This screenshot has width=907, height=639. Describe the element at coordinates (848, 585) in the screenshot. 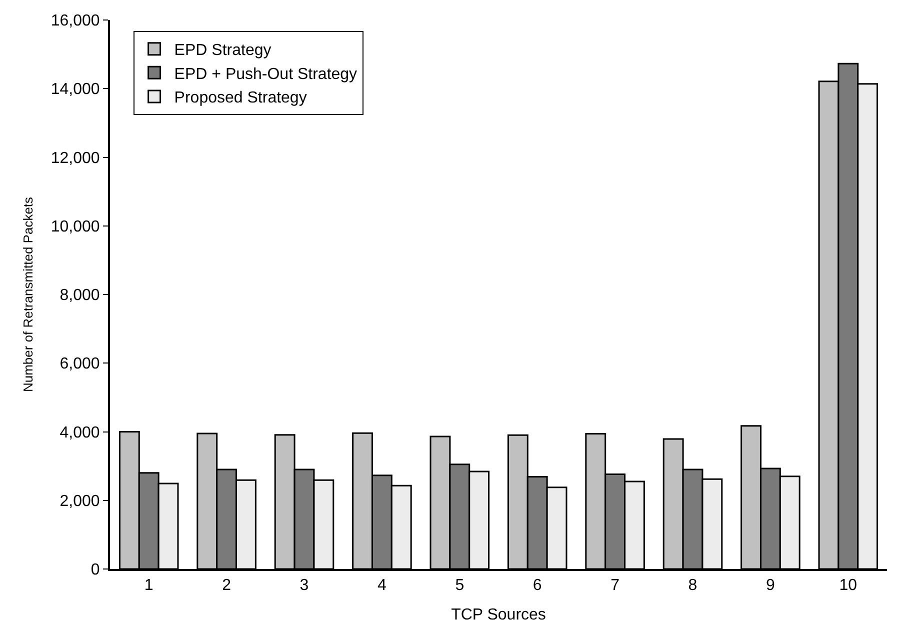

I see `x-tick-label: 10` at that location.